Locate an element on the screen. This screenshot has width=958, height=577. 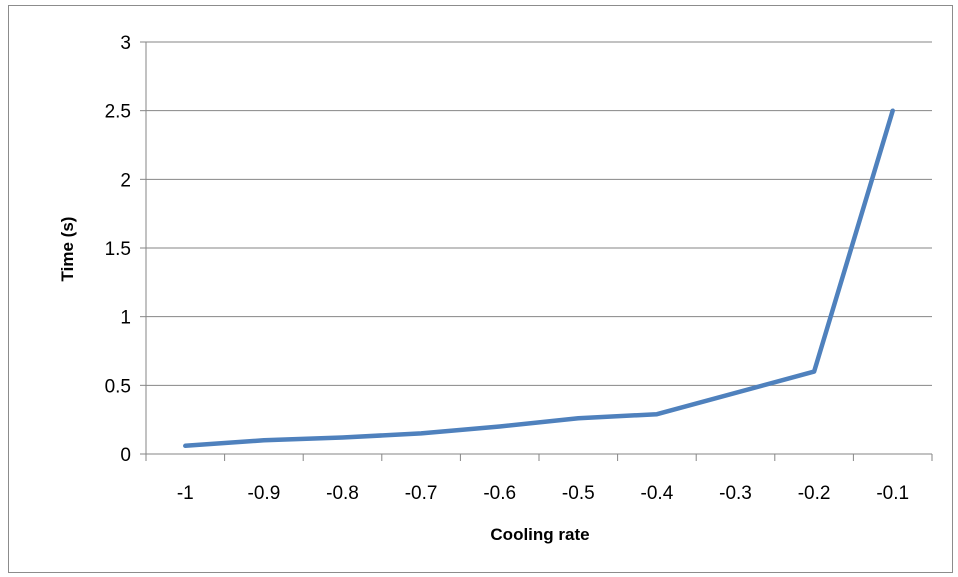
x-axis-title: Cooling rate is located at coordinates (539, 534).